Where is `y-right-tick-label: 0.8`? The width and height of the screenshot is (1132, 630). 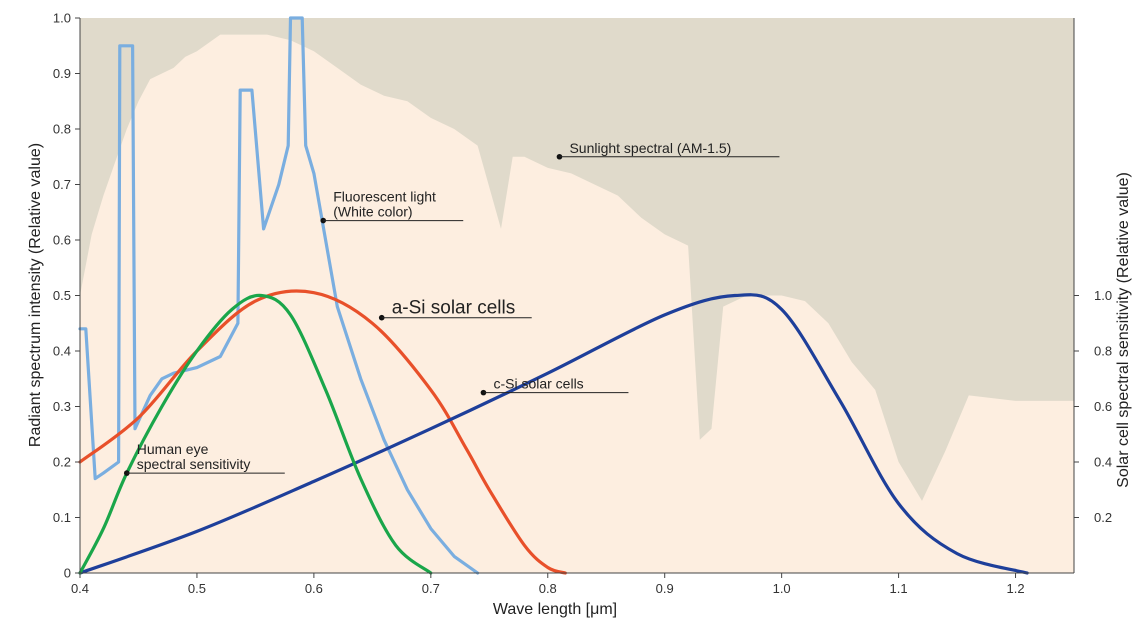
y-right-tick-label: 0.8 is located at coordinates (1103, 351).